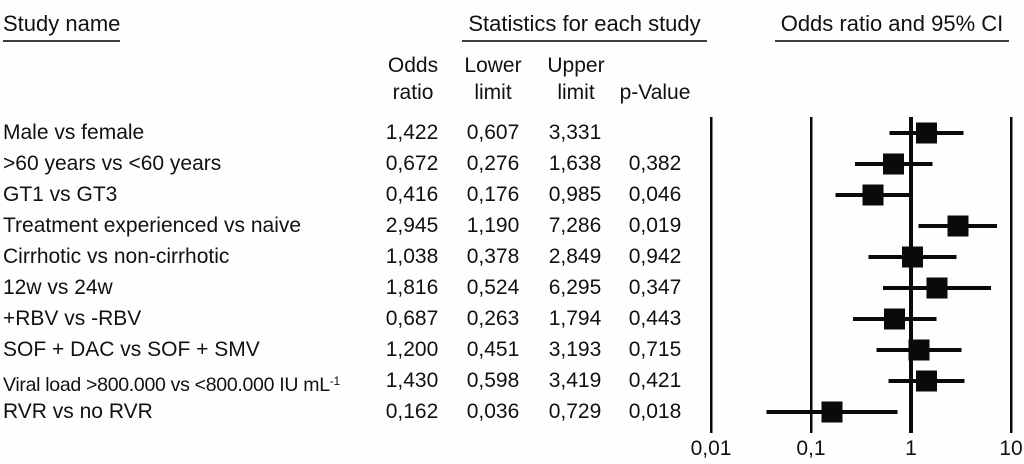  What do you see at coordinates (711, 448) in the screenshot?
I see `x-axis-tick-label: 0,01` at bounding box center [711, 448].